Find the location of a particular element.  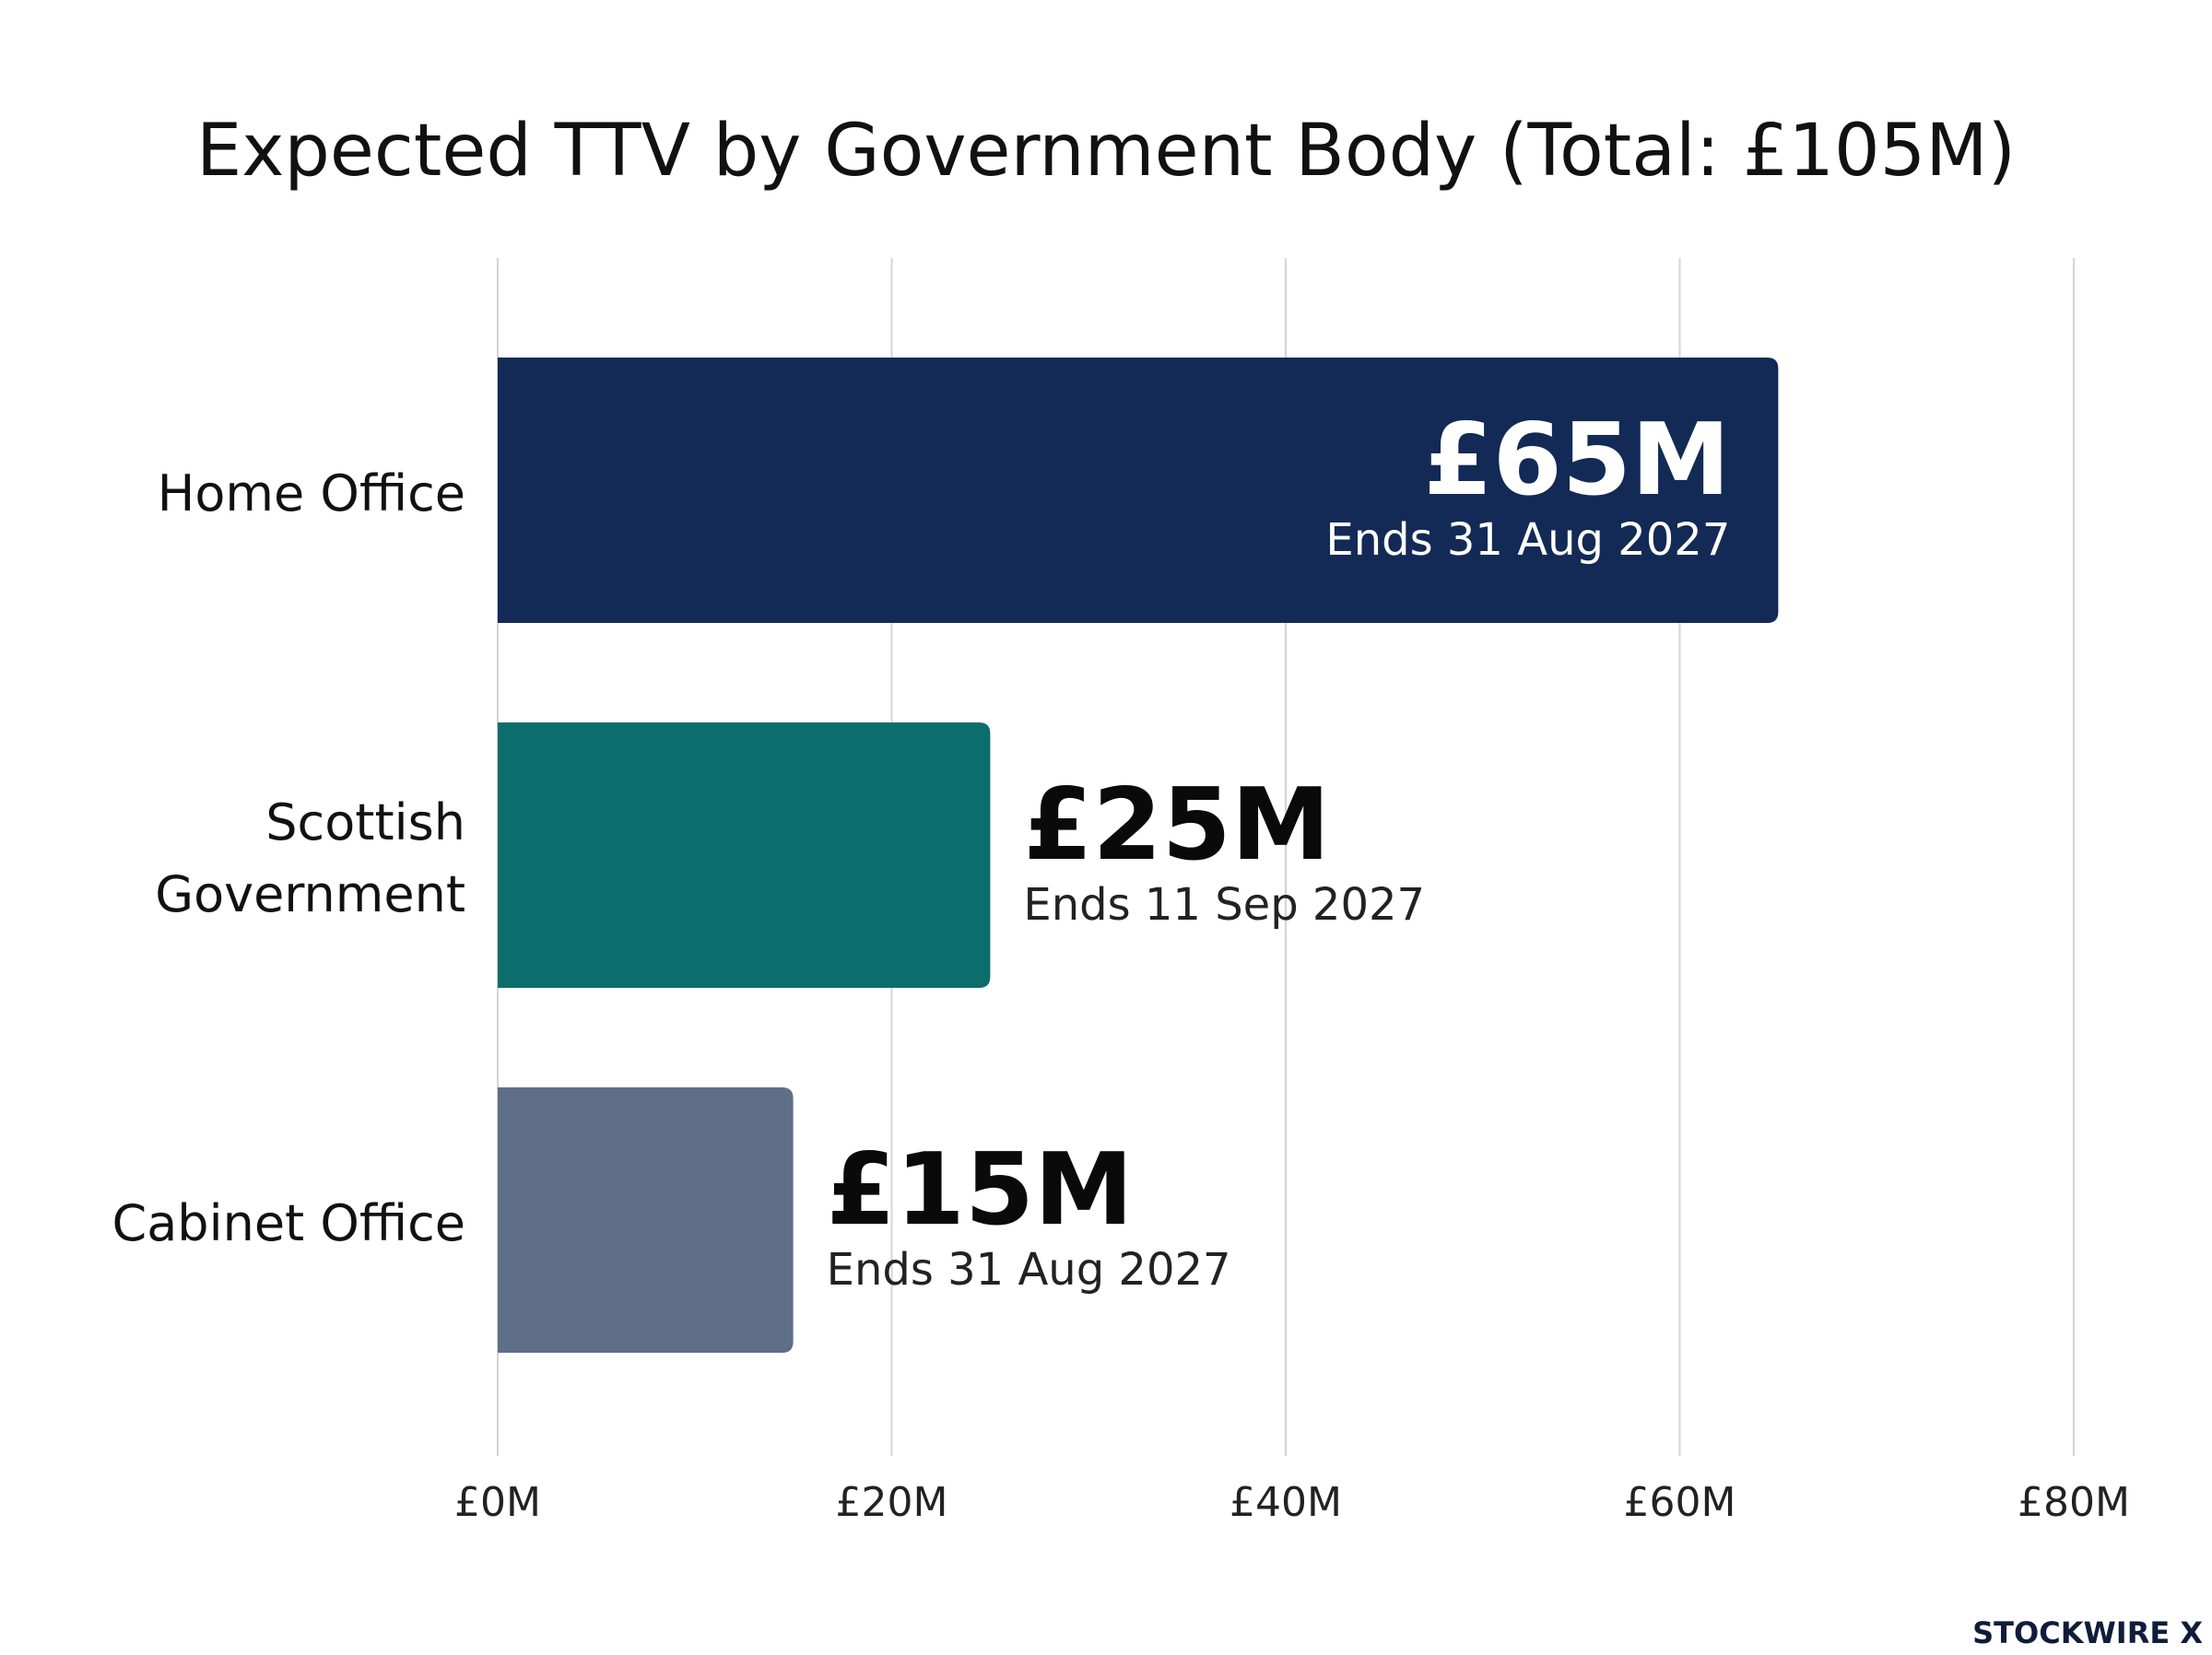

value-label: £65M is located at coordinates (1576, 460).